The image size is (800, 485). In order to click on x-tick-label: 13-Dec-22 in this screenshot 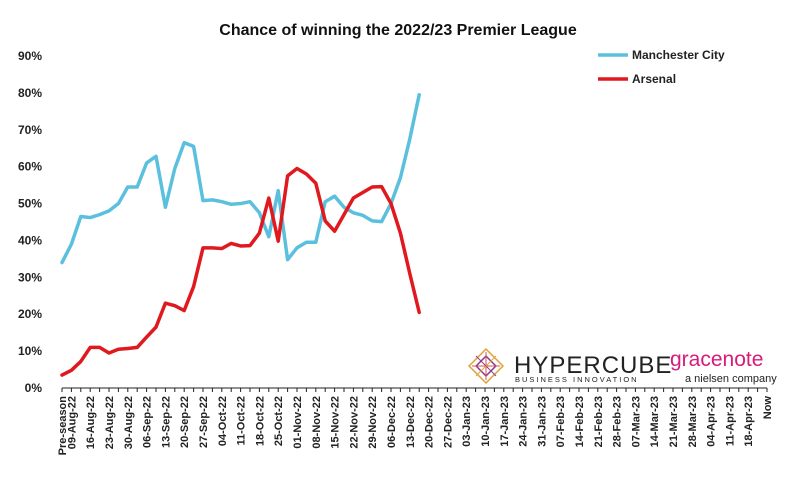, I will do `click(411, 422)`.